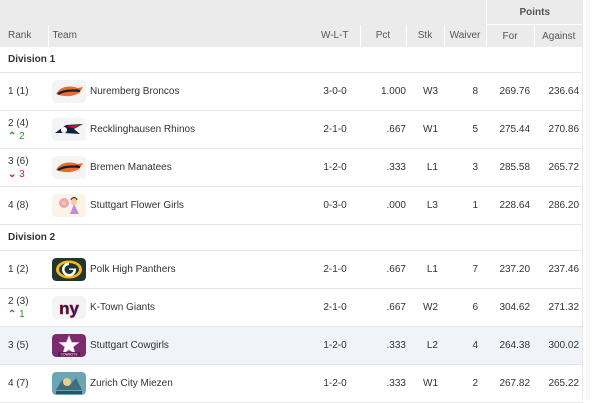 The image size is (593, 403). I want to click on col-against-header: Against, so click(558, 35).